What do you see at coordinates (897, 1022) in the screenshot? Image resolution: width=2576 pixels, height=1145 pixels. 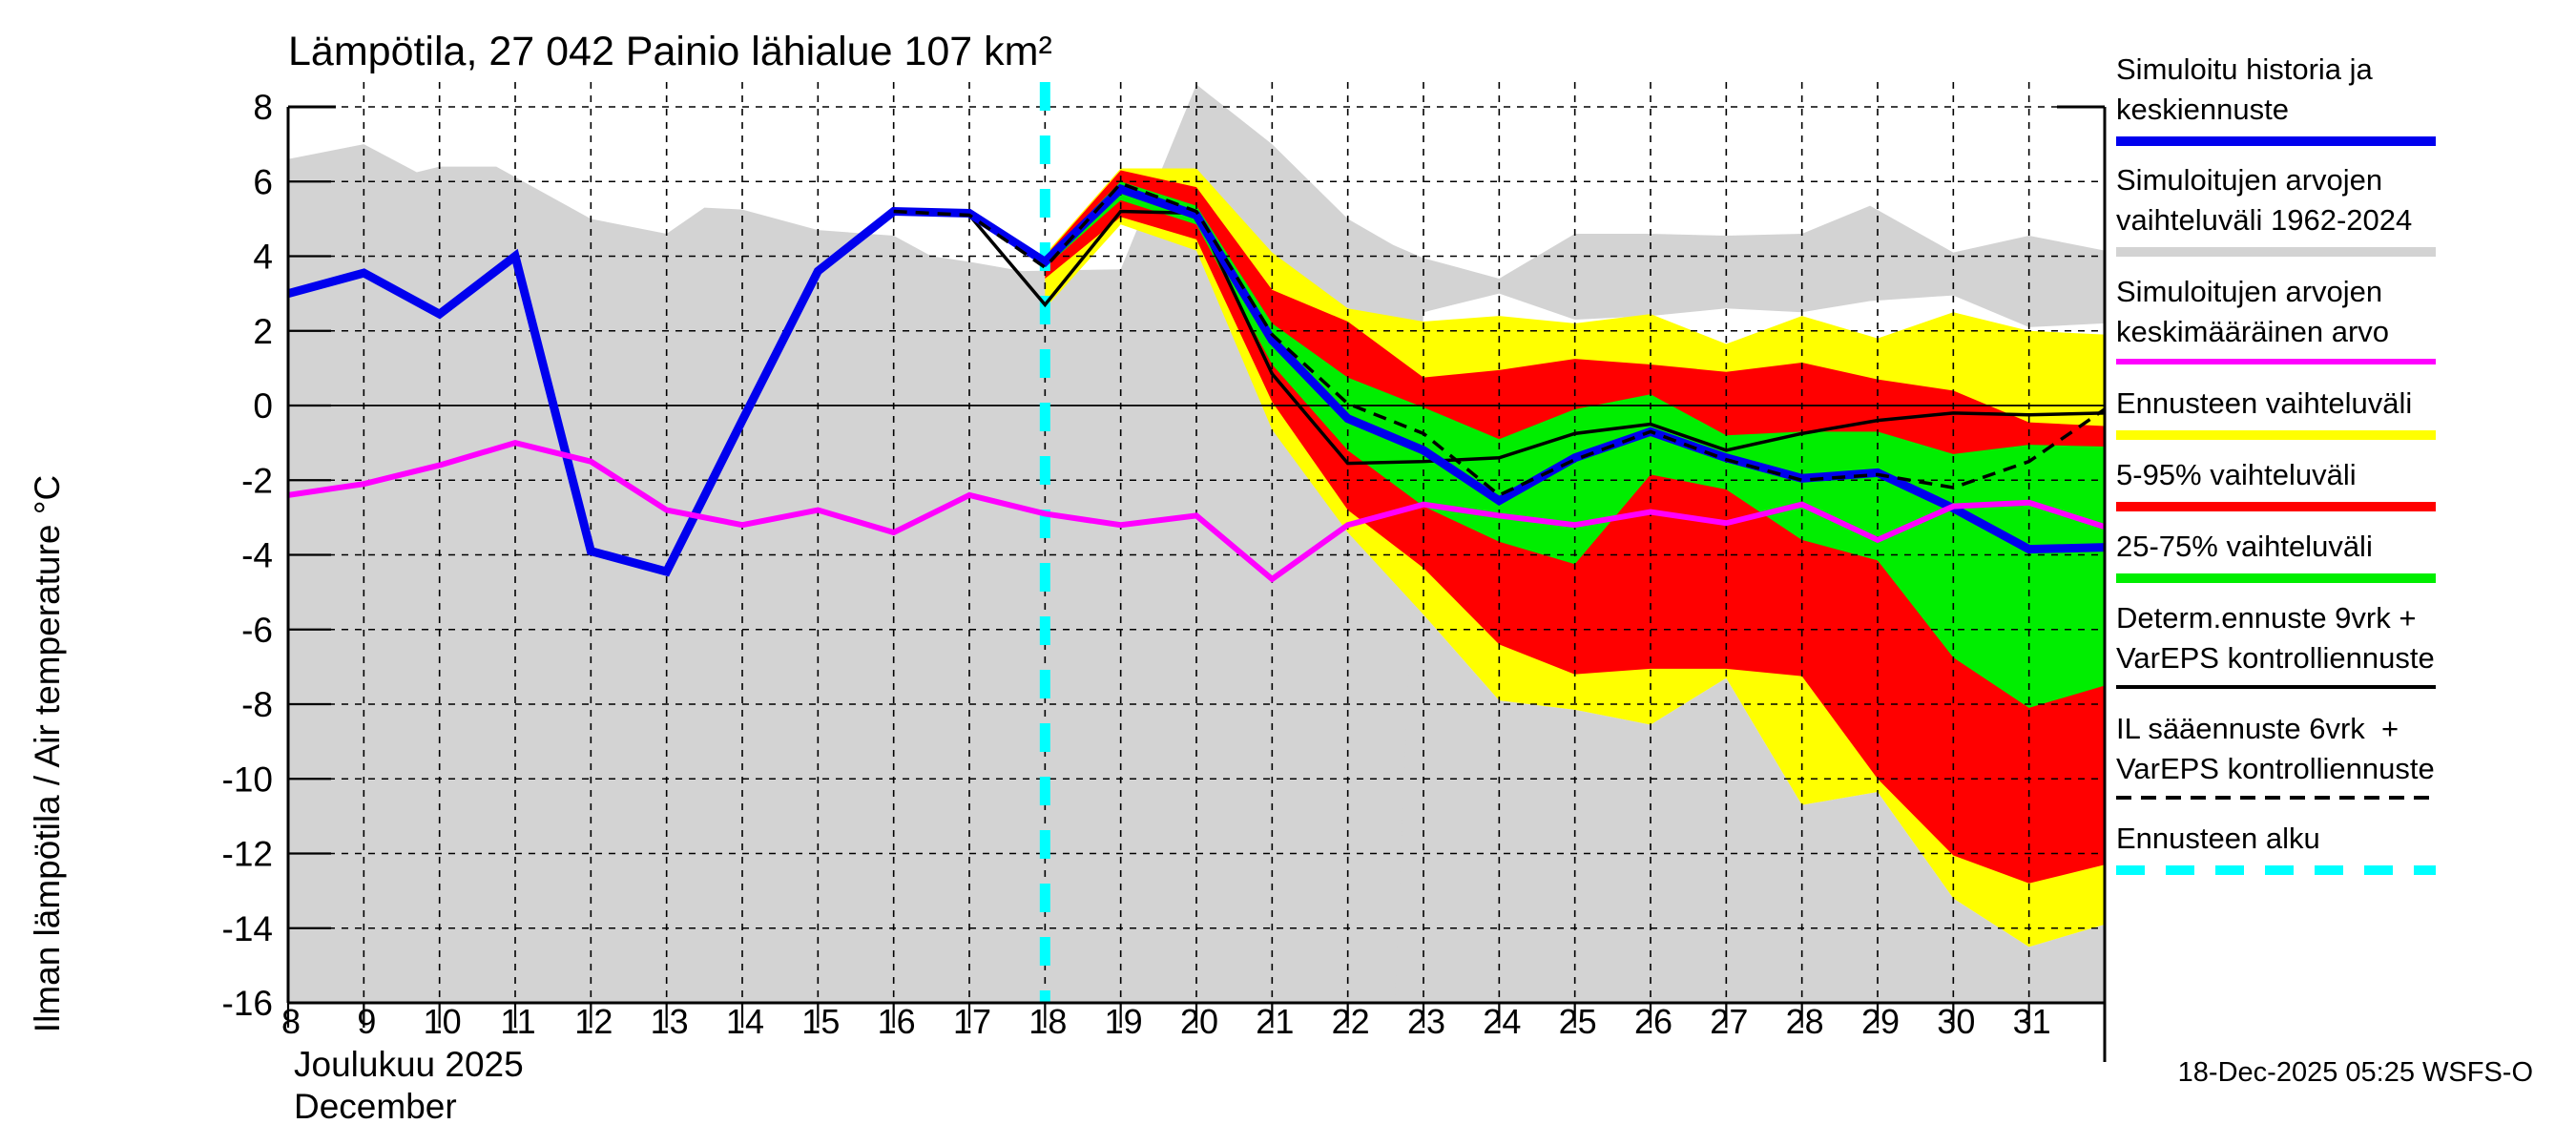 I see `x-tick-label: 16` at bounding box center [897, 1022].